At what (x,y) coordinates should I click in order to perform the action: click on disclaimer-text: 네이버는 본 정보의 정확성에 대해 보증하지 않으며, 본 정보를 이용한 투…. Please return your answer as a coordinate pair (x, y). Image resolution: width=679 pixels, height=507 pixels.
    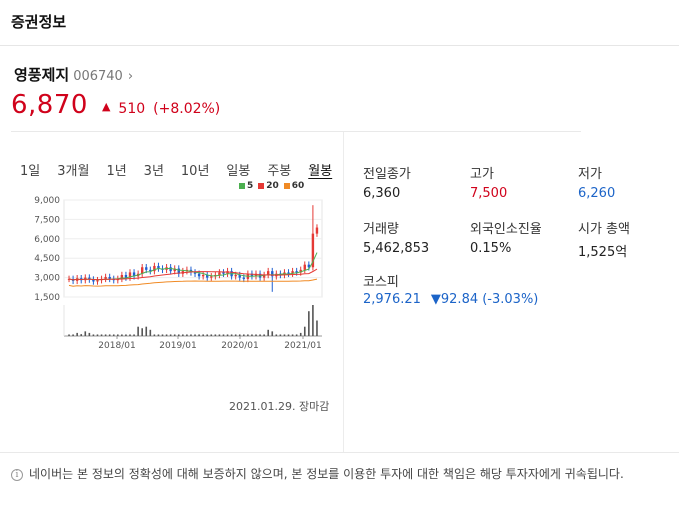
    Looking at the image, I should click on (326, 474).